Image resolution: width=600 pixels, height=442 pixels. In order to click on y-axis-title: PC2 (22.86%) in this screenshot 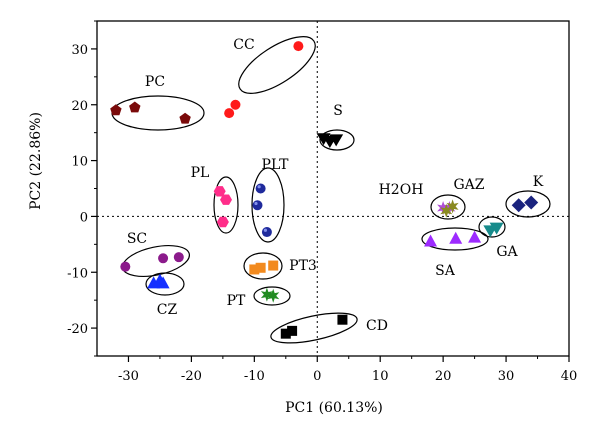, I will do `click(36, 161)`.